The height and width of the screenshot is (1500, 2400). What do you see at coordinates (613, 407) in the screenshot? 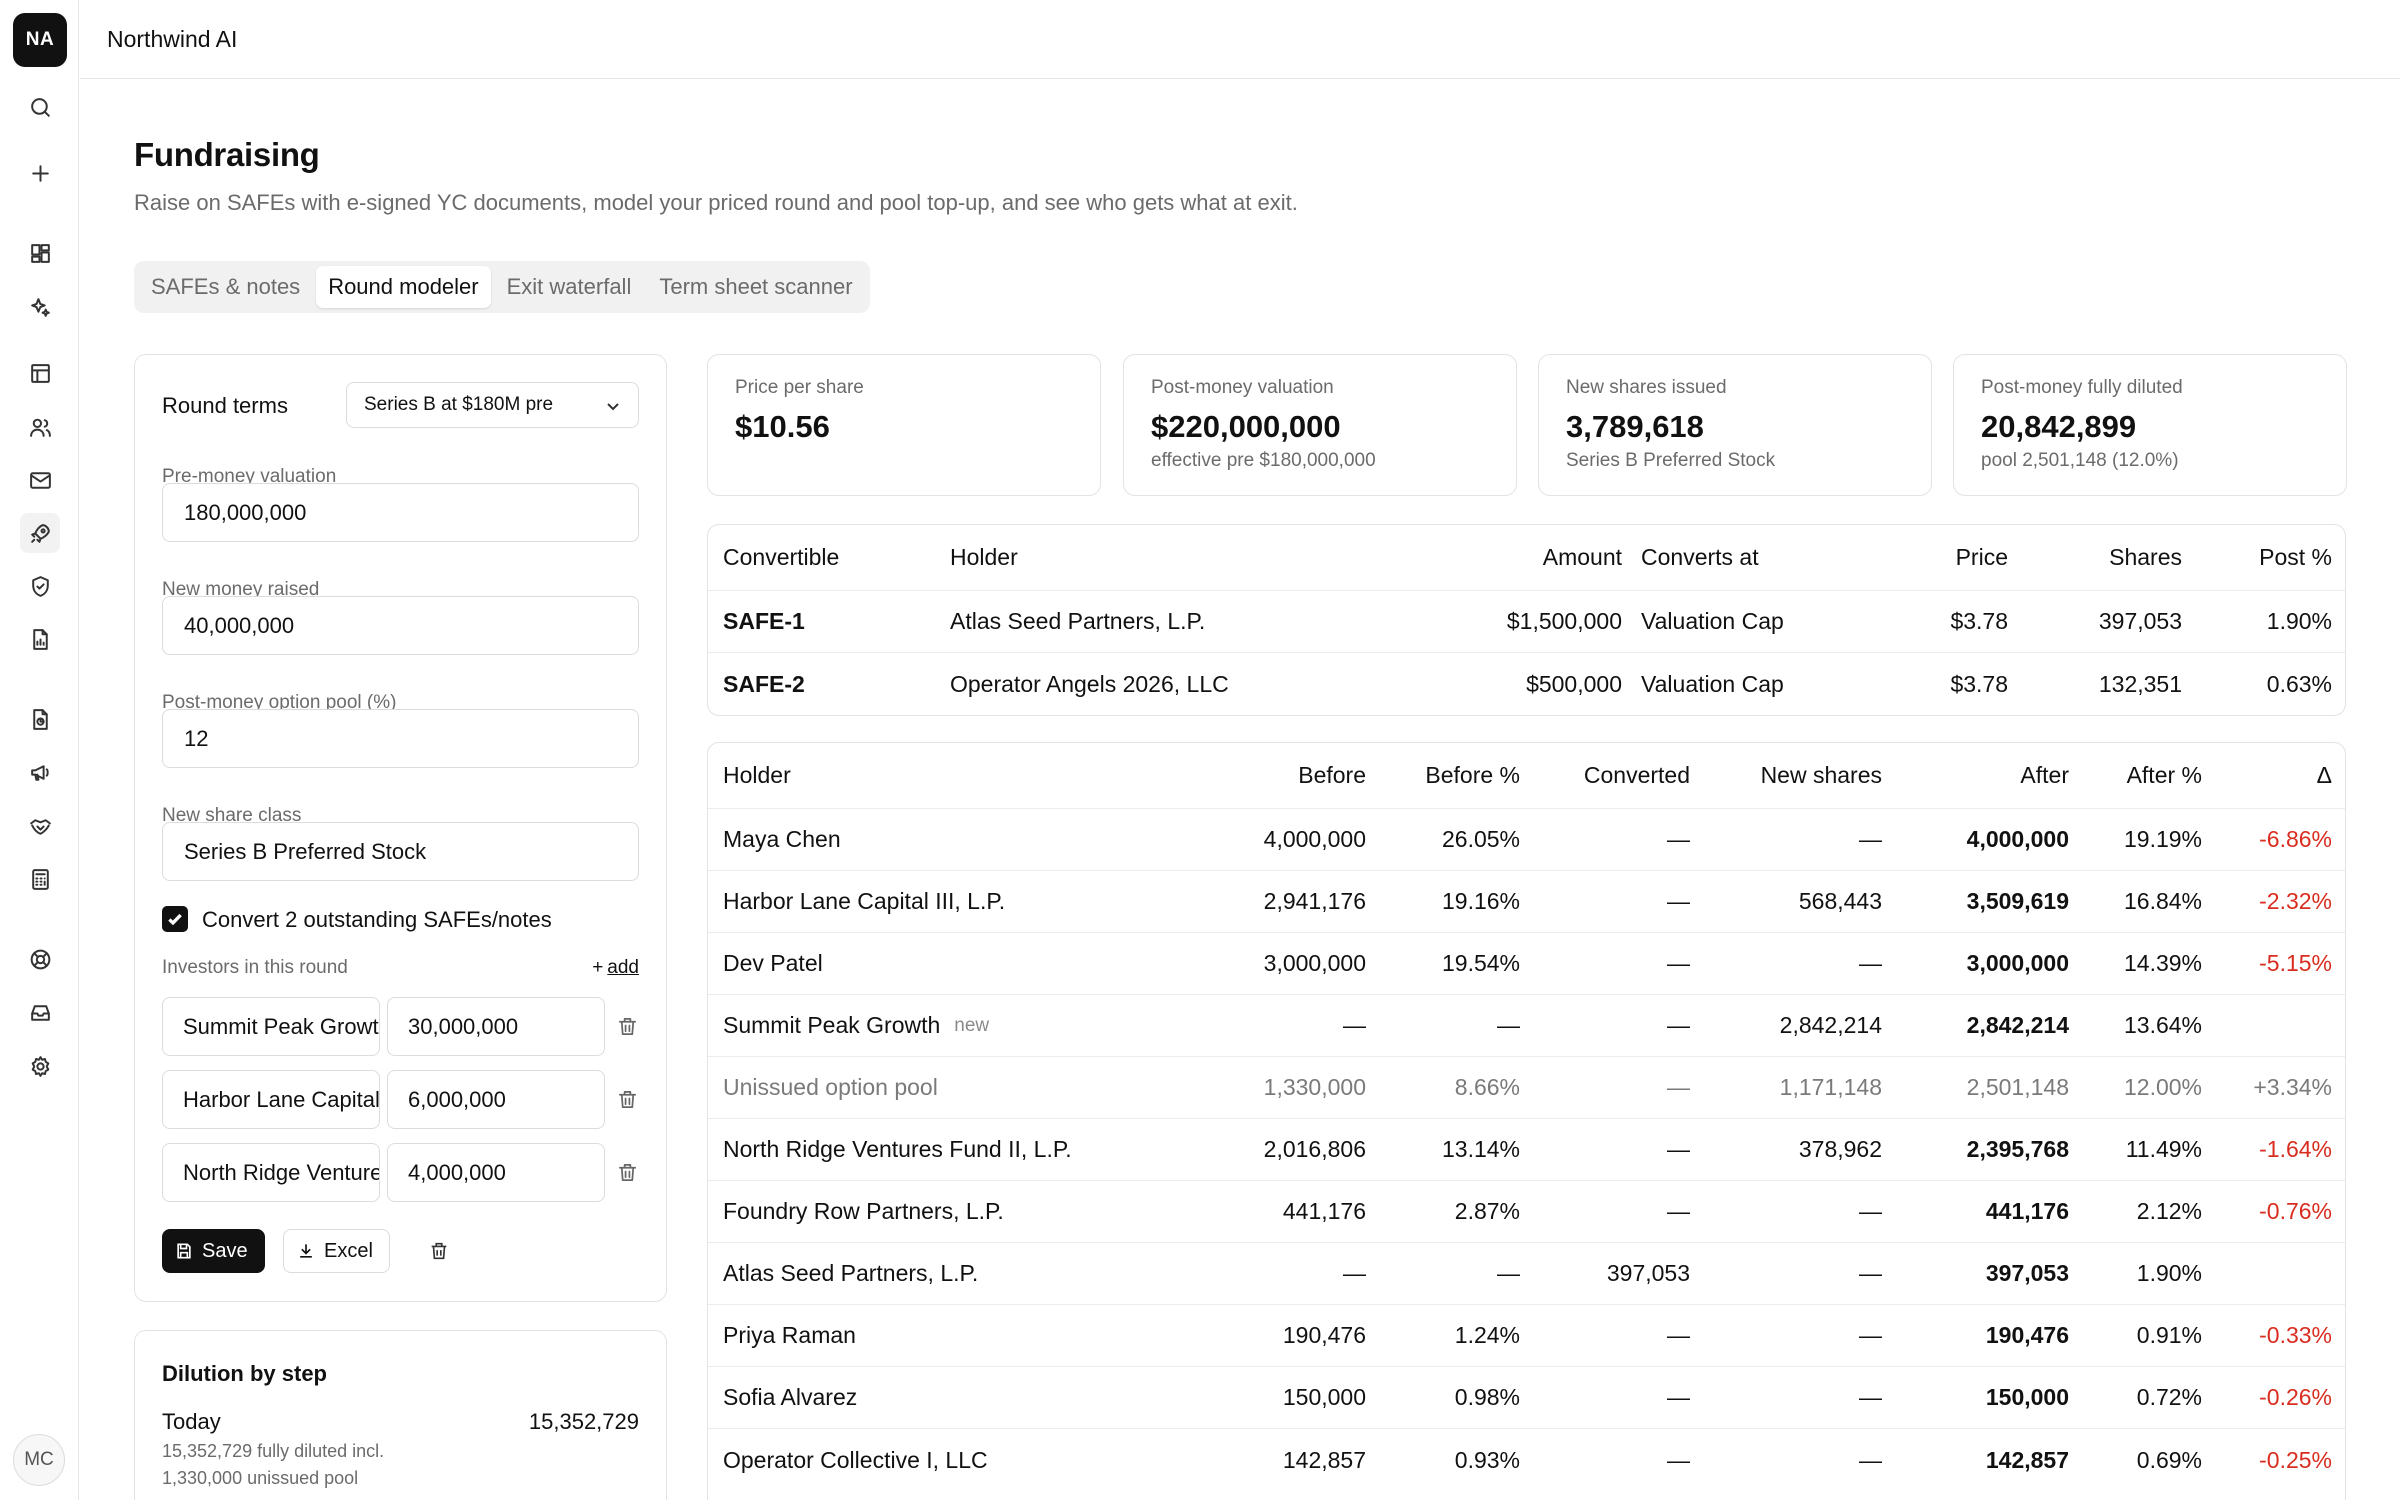
I see `chevron-down-icon` at bounding box center [613, 407].